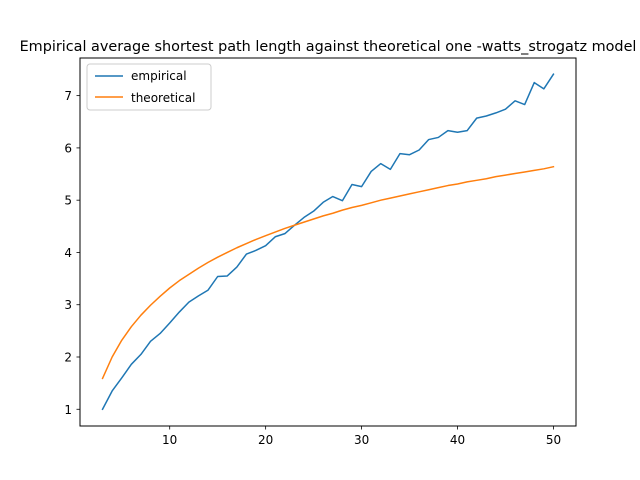 This screenshot has width=640, height=480. I want to click on x-axis: 10 20 30 40 50, so click(361, 436).